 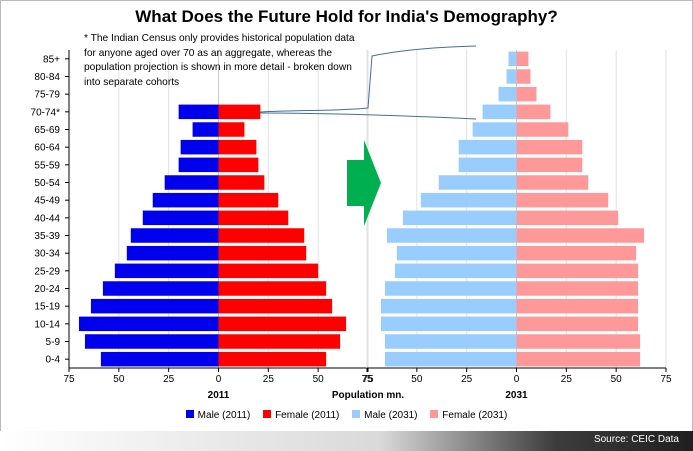 I want to click on y-tick-label: 70-74*, so click(x=46, y=112).